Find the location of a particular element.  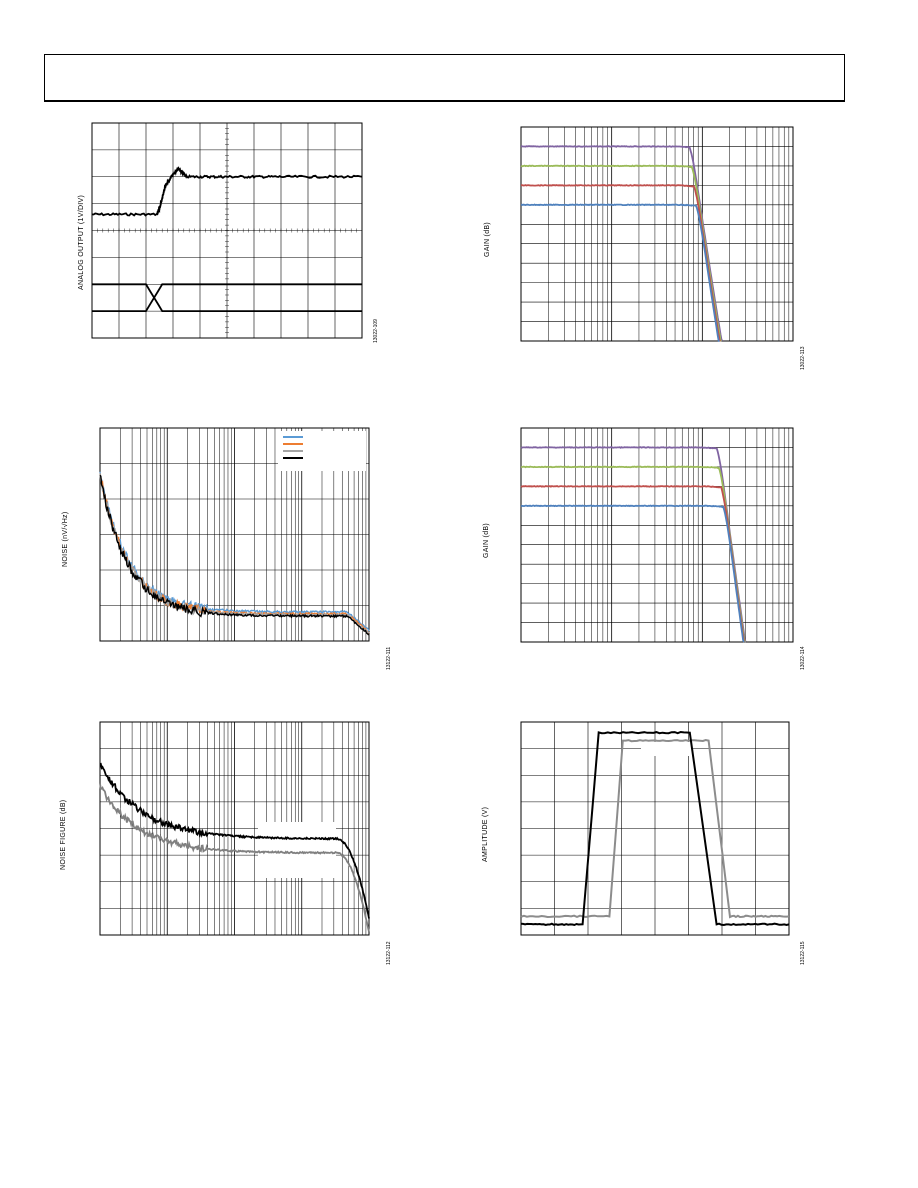

y-axis-label: NOISE FIGURE (dB) is located at coordinates (63, 834).